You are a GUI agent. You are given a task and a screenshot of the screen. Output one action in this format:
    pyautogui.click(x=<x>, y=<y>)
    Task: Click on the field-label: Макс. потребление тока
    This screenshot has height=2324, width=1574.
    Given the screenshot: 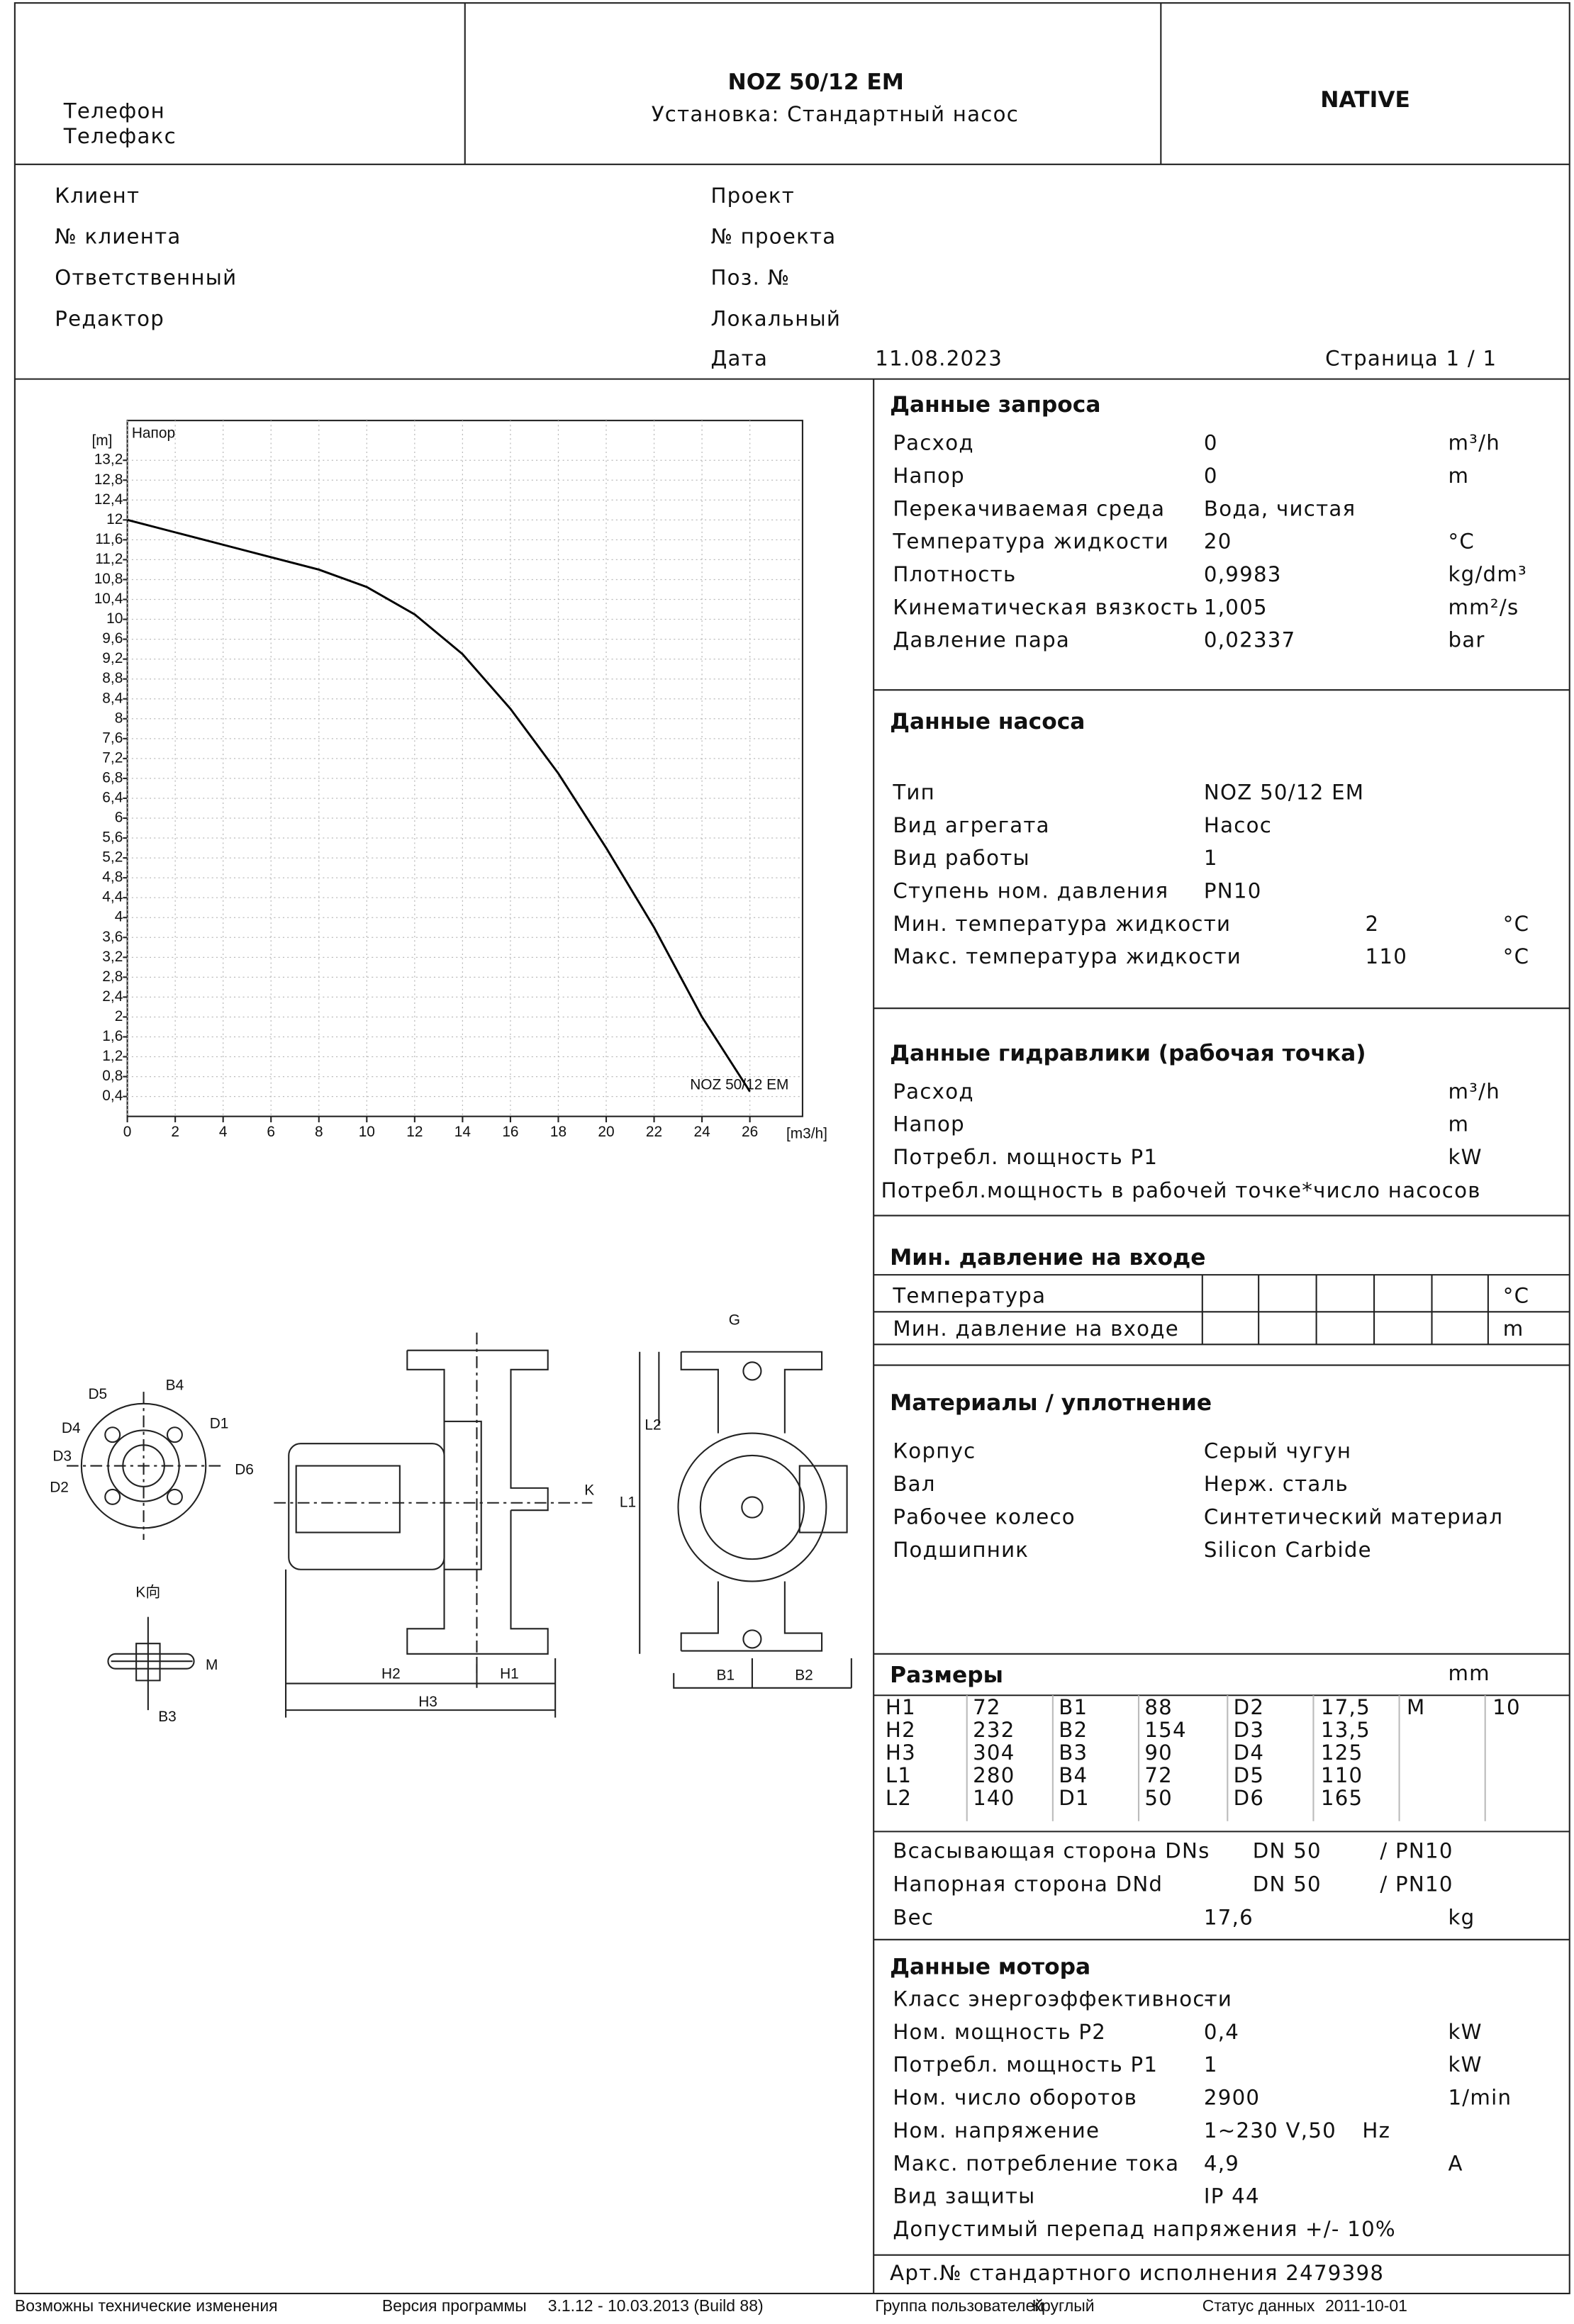 What is the action you would take?
    pyautogui.click(x=1036, y=2163)
    